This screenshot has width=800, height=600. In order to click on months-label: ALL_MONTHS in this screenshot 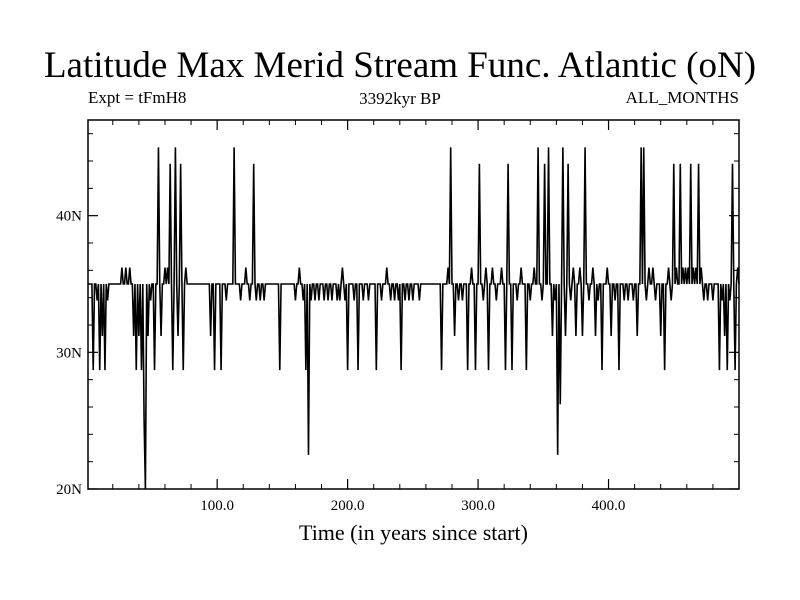, I will do `click(682, 97)`.